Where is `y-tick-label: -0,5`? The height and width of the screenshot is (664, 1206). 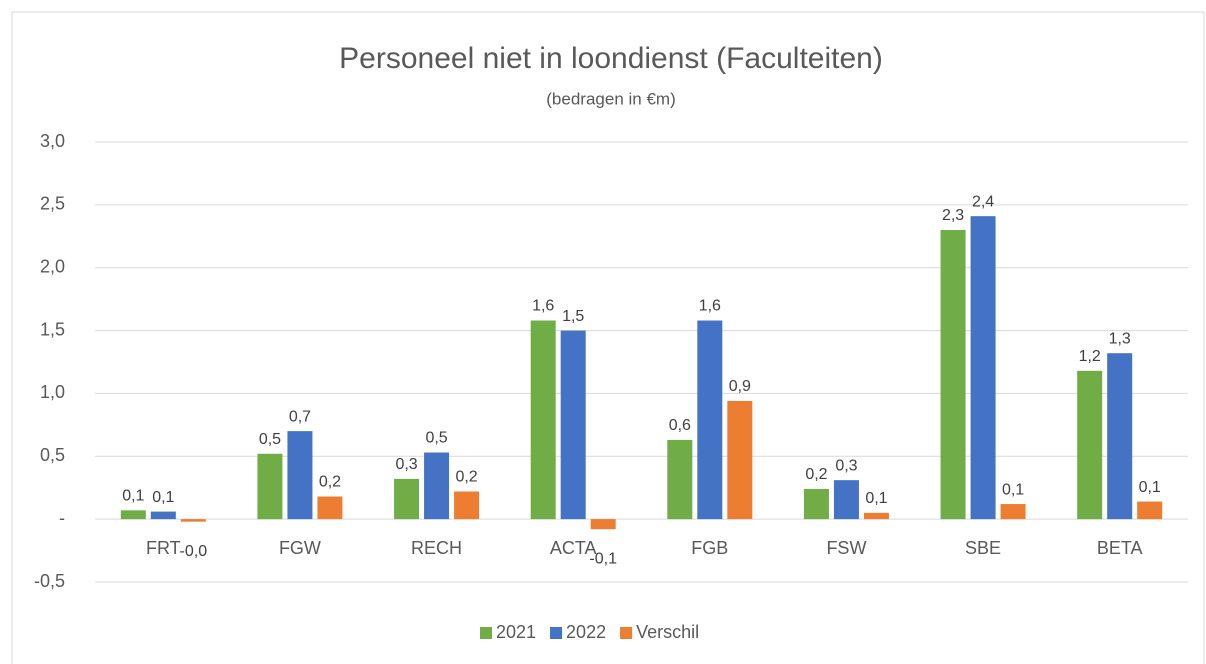
y-tick-label: -0,5 is located at coordinates (49, 581).